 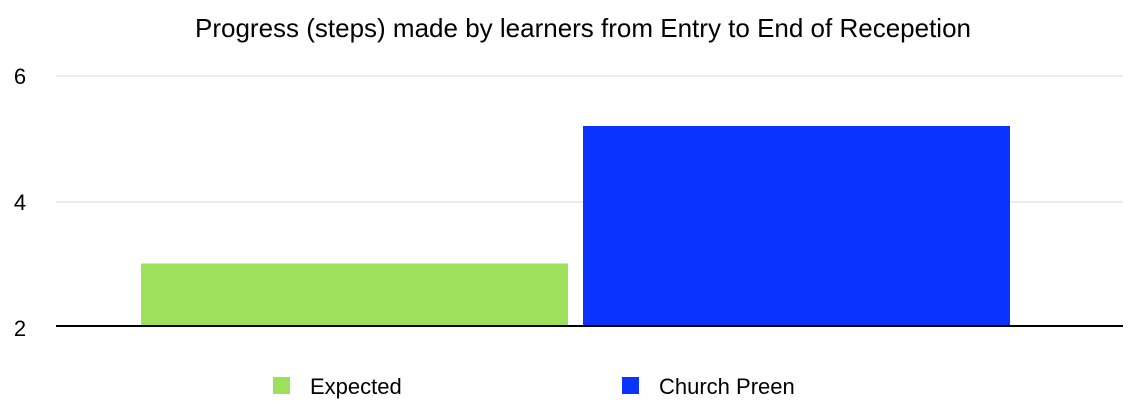 What do you see at coordinates (281, 385) in the screenshot?
I see `legend-swatch-expected` at bounding box center [281, 385].